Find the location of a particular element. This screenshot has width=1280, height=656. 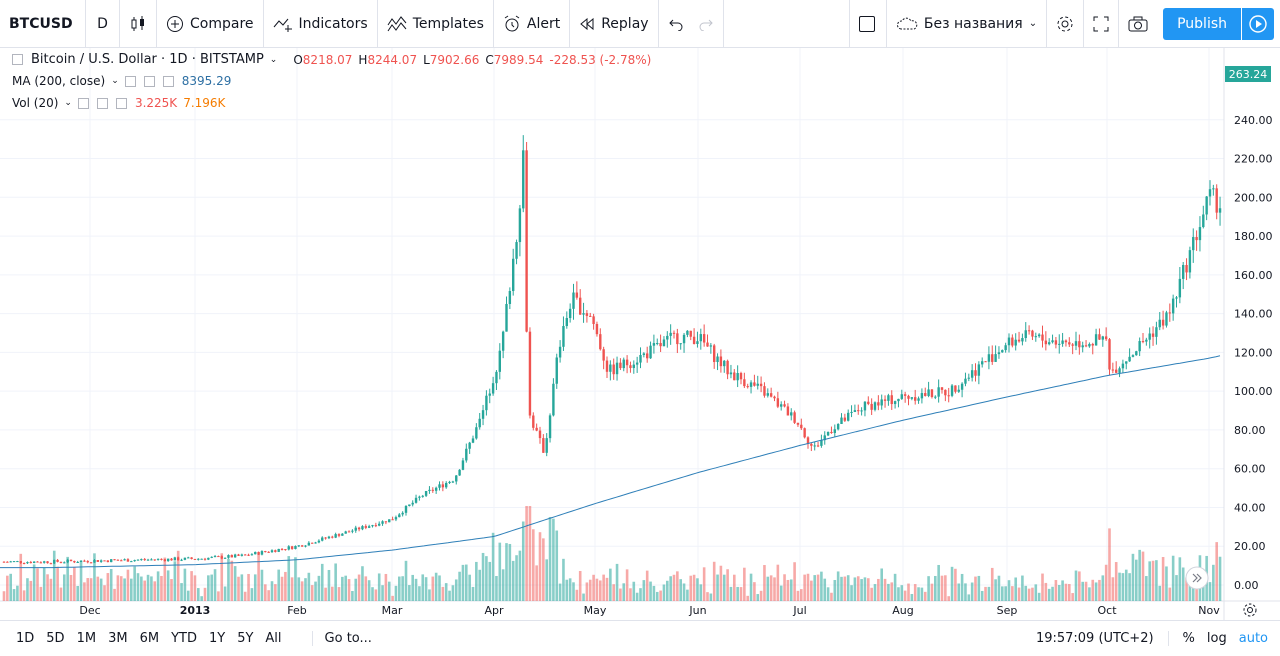

symbol-search: BTCUSD is located at coordinates (43, 24).